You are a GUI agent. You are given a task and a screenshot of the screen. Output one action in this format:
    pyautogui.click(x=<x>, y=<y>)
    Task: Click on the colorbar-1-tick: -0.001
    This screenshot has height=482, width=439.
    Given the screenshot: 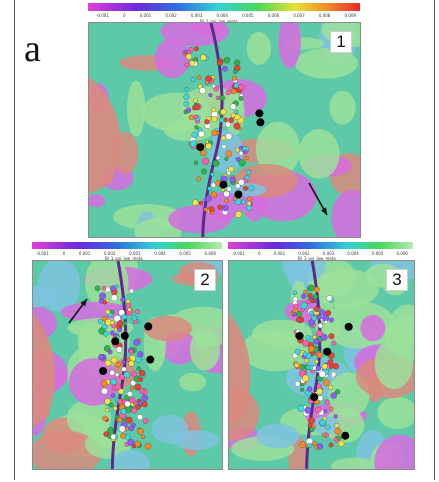 What is the action you would take?
    pyautogui.click(x=102, y=15)
    